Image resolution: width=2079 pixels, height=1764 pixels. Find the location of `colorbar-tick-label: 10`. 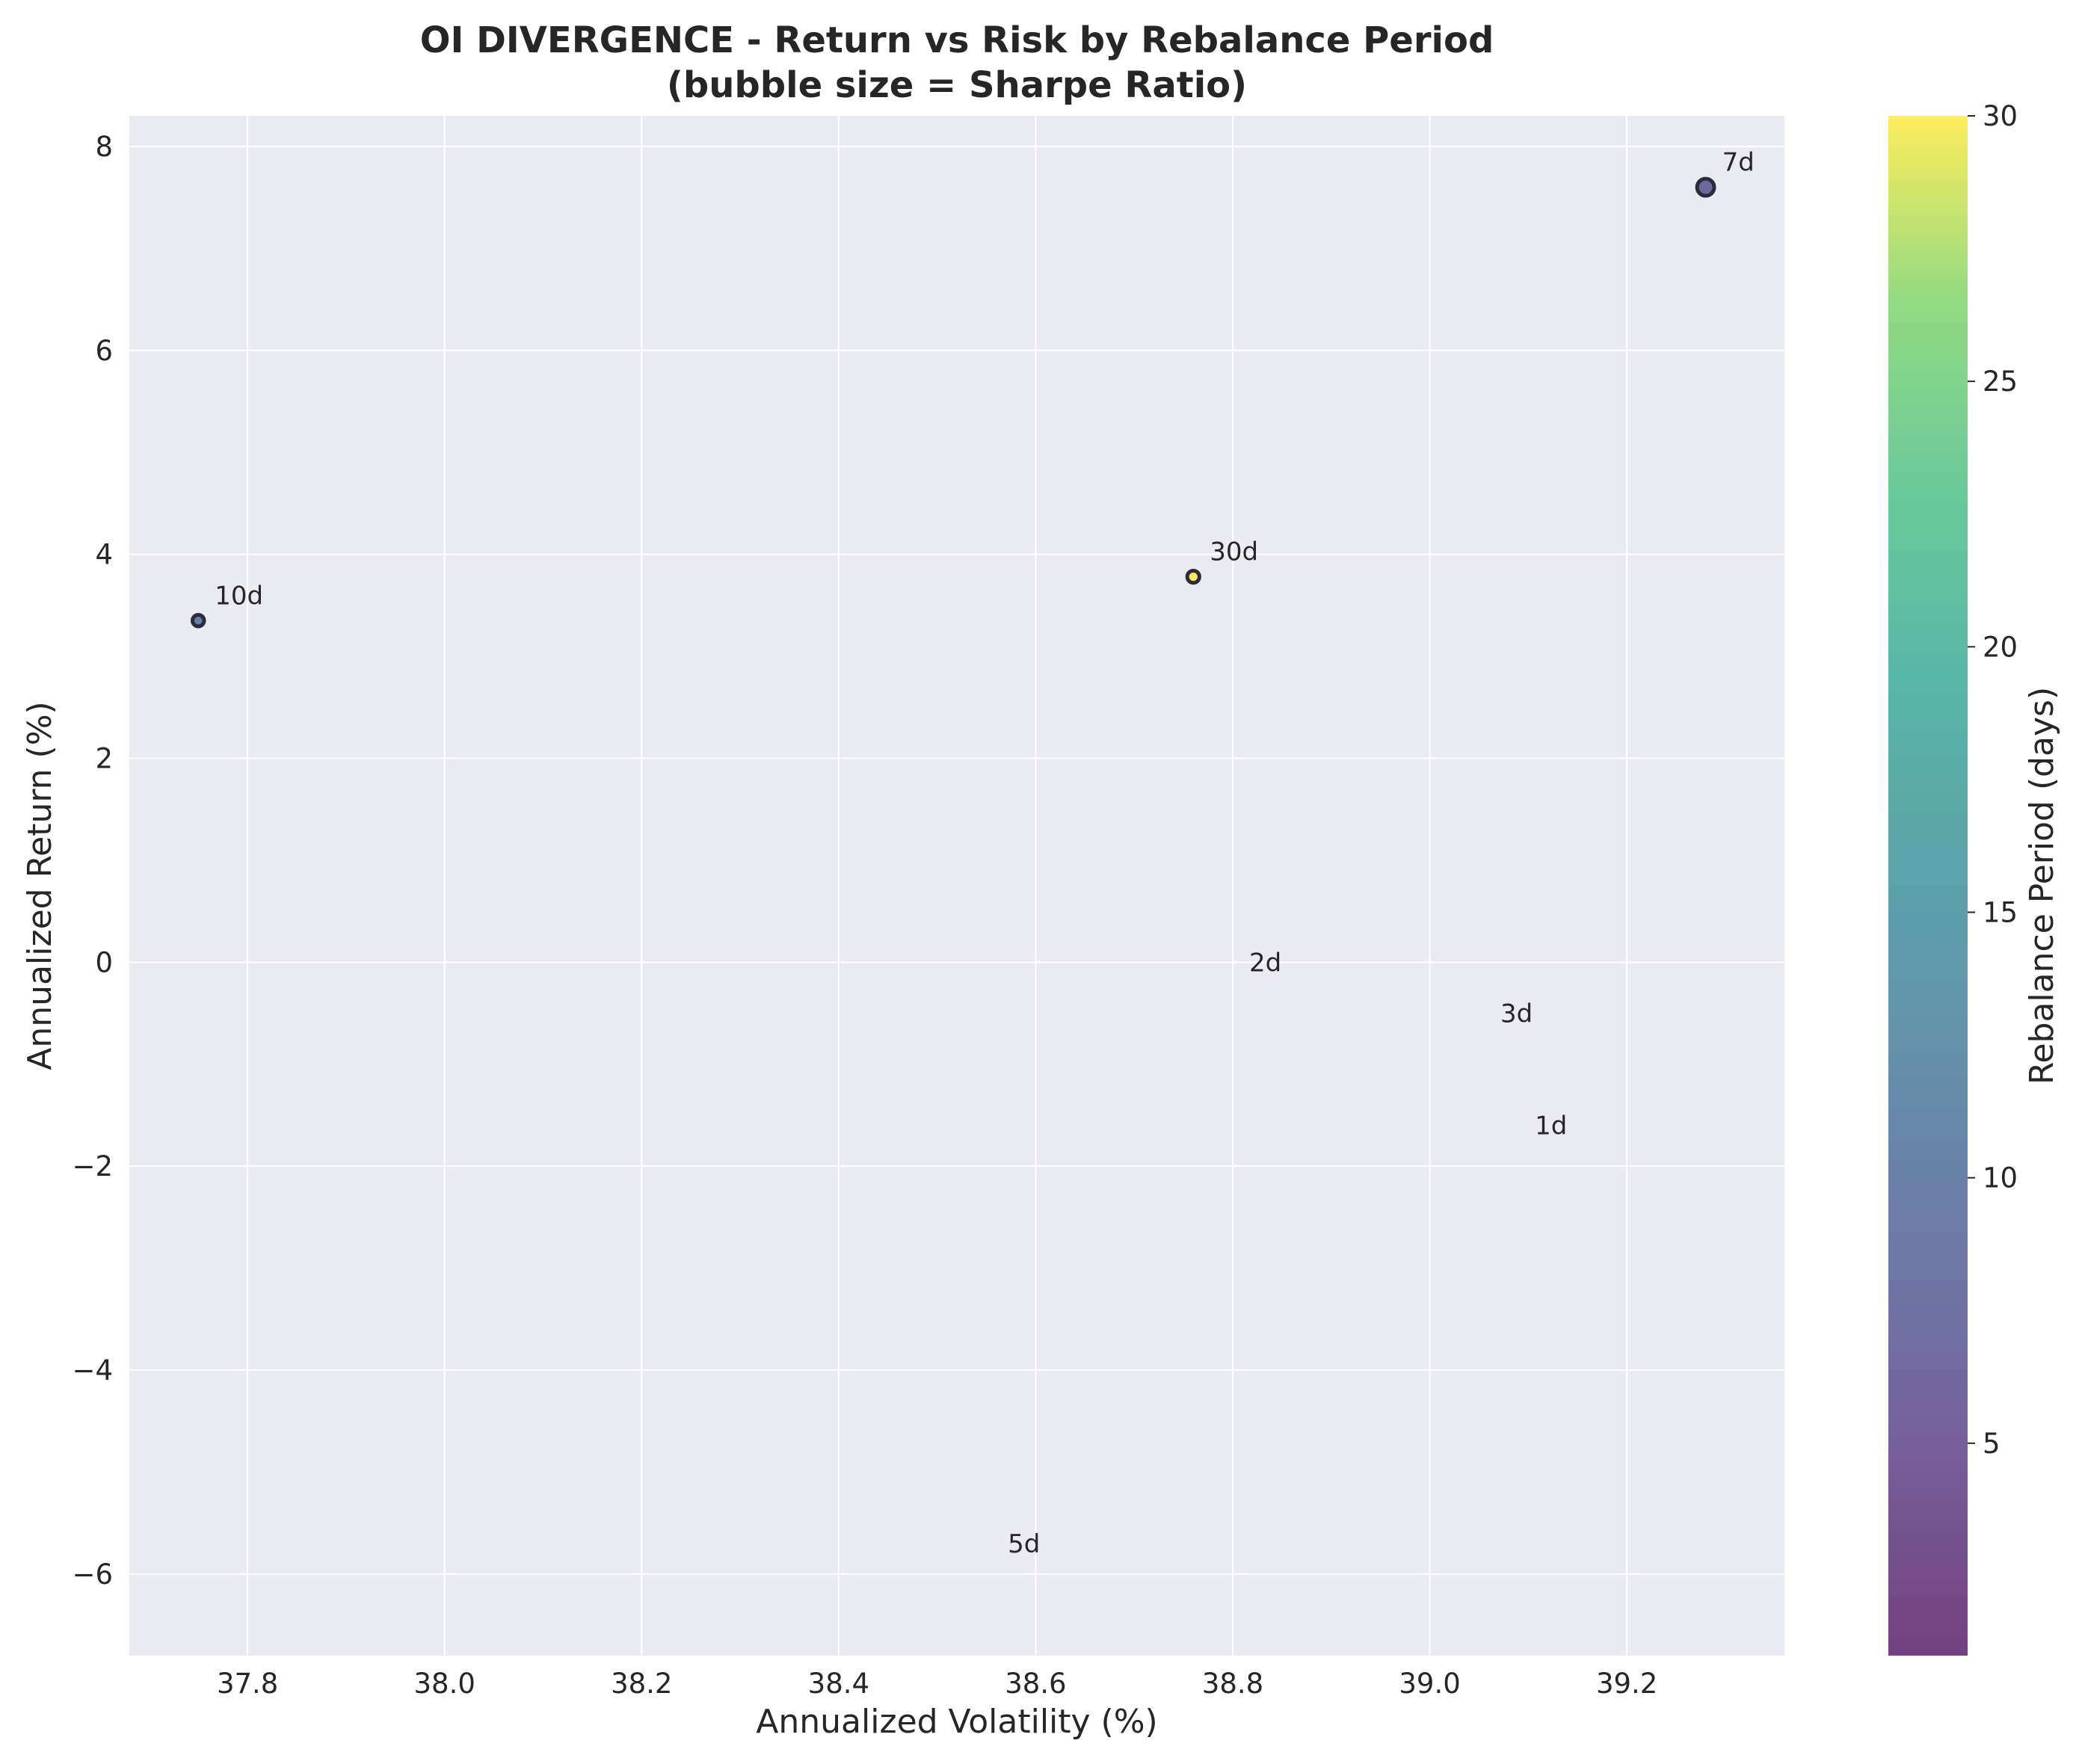

colorbar-tick-label: 10 is located at coordinates (2000, 1178).